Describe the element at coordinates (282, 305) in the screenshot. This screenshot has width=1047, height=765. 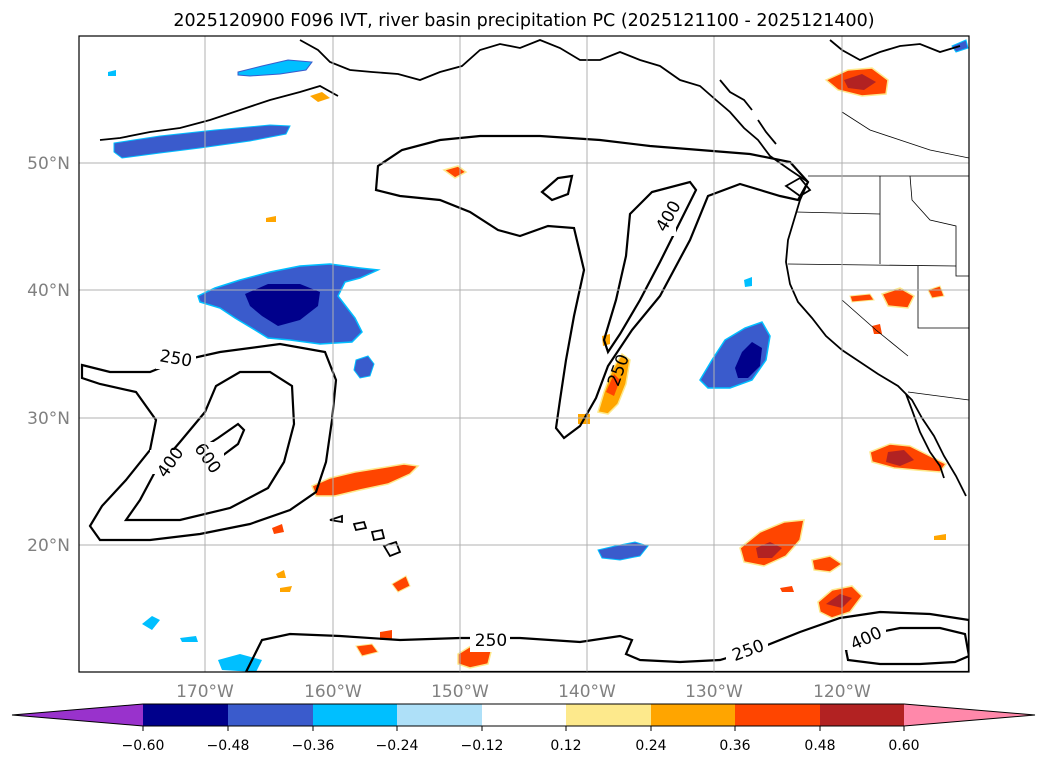
I see `precip-core-central-north-pacific` at that location.